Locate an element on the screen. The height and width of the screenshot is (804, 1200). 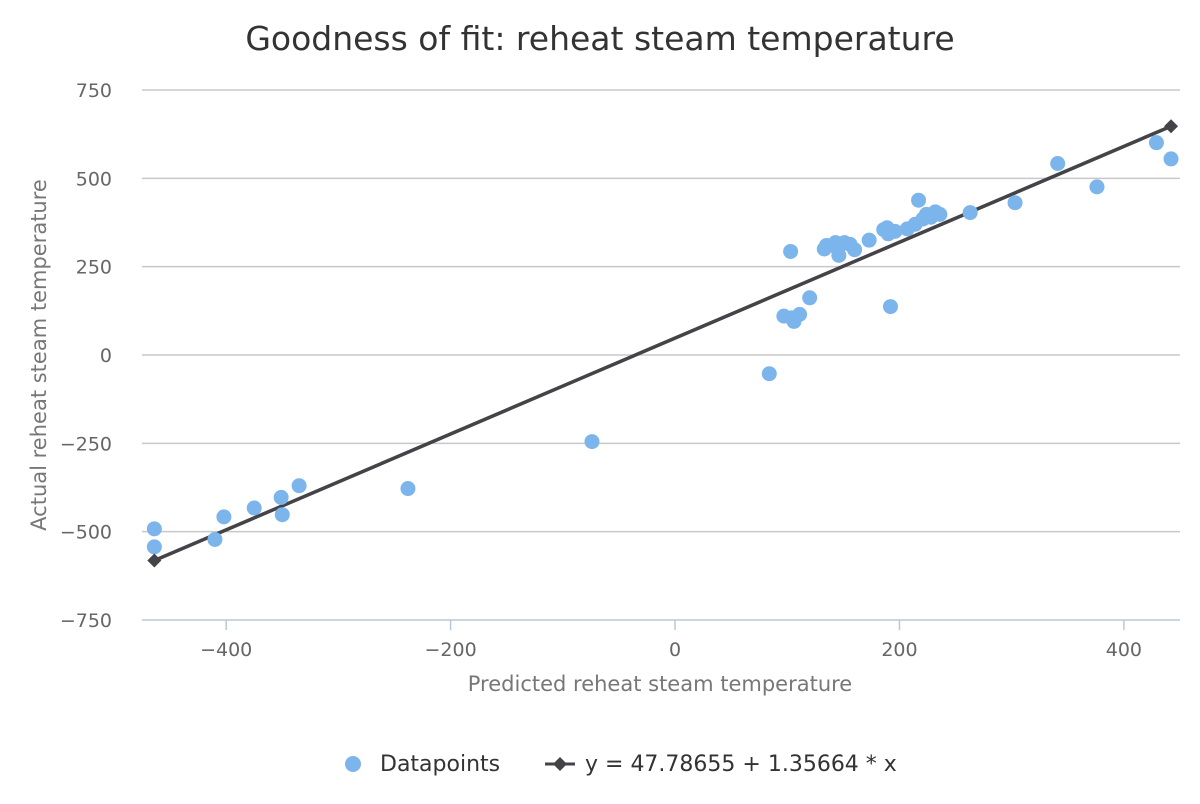
legend-fit-line-diamond is located at coordinates (560, 764).